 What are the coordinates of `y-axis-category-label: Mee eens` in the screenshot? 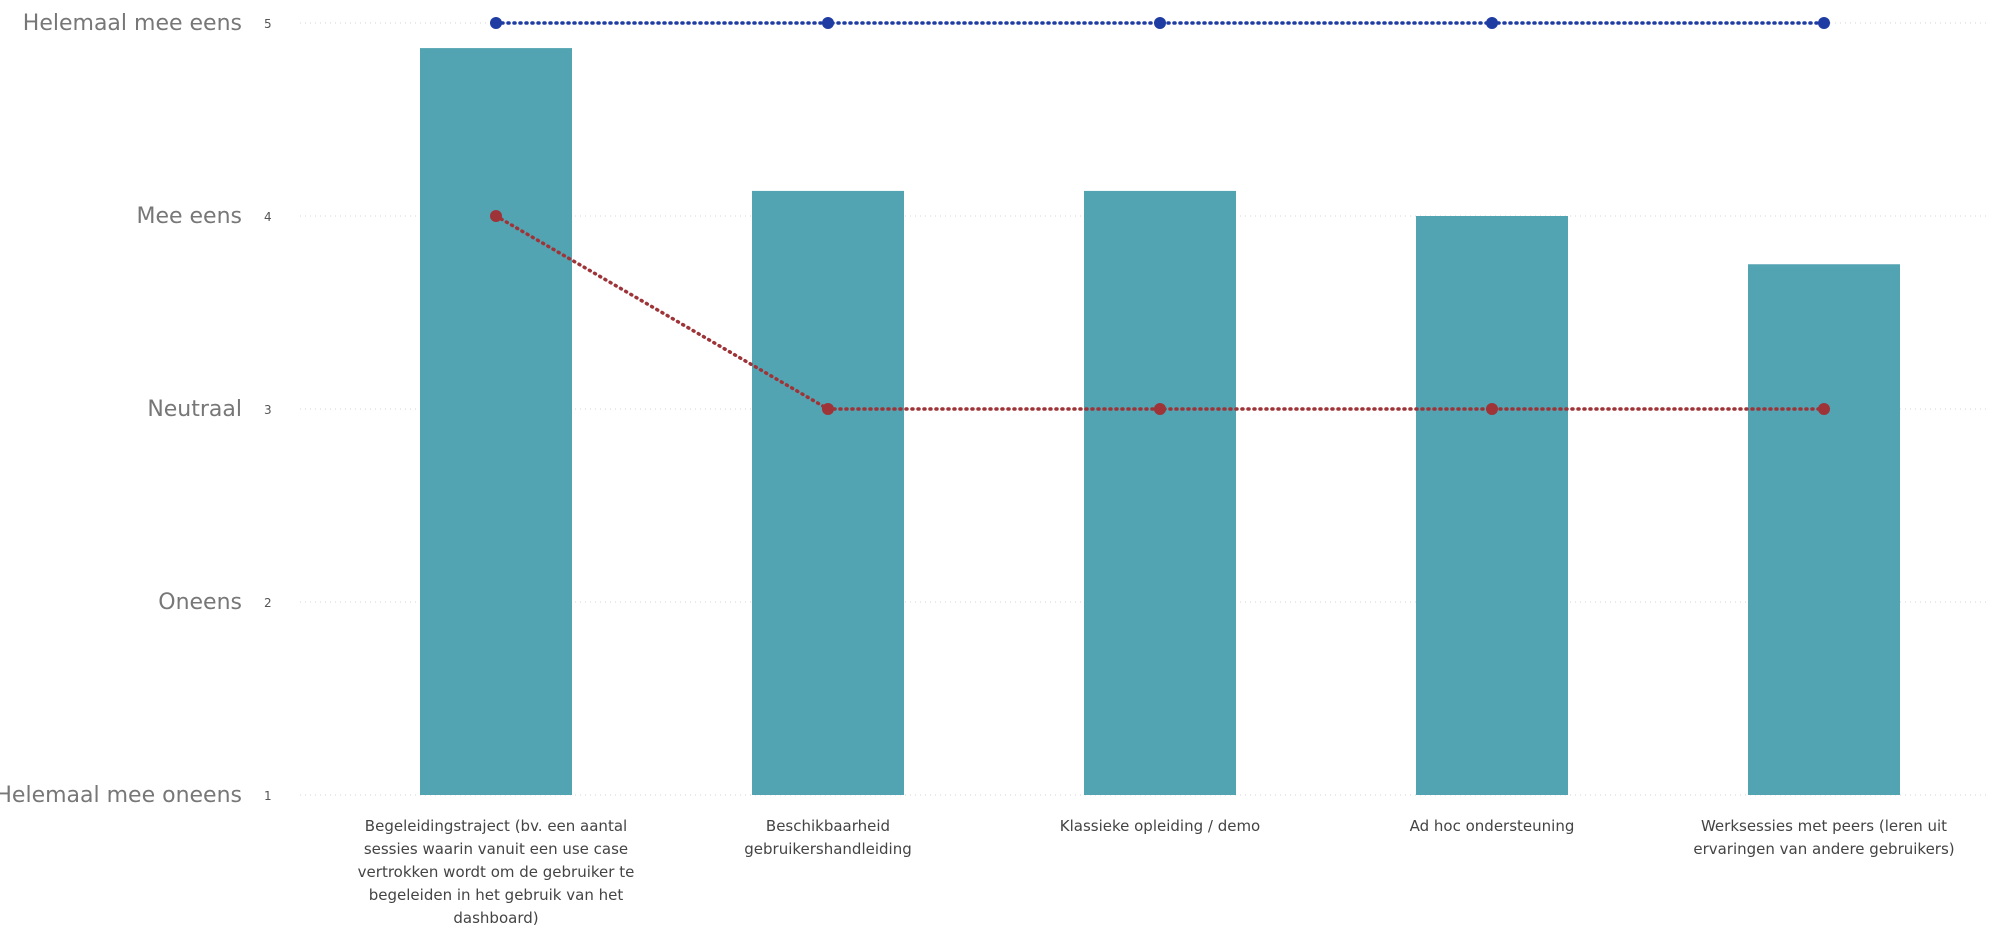 It's located at (189, 216).